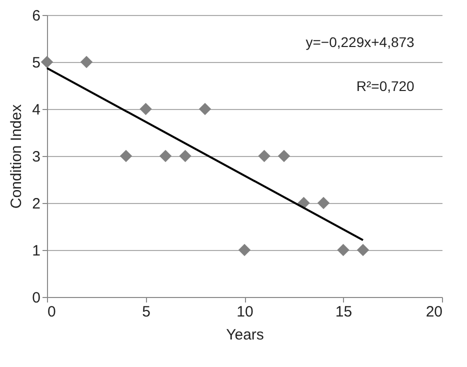 This screenshot has height=367, width=467. I want to click on x-axis-title: Years, so click(245, 335).